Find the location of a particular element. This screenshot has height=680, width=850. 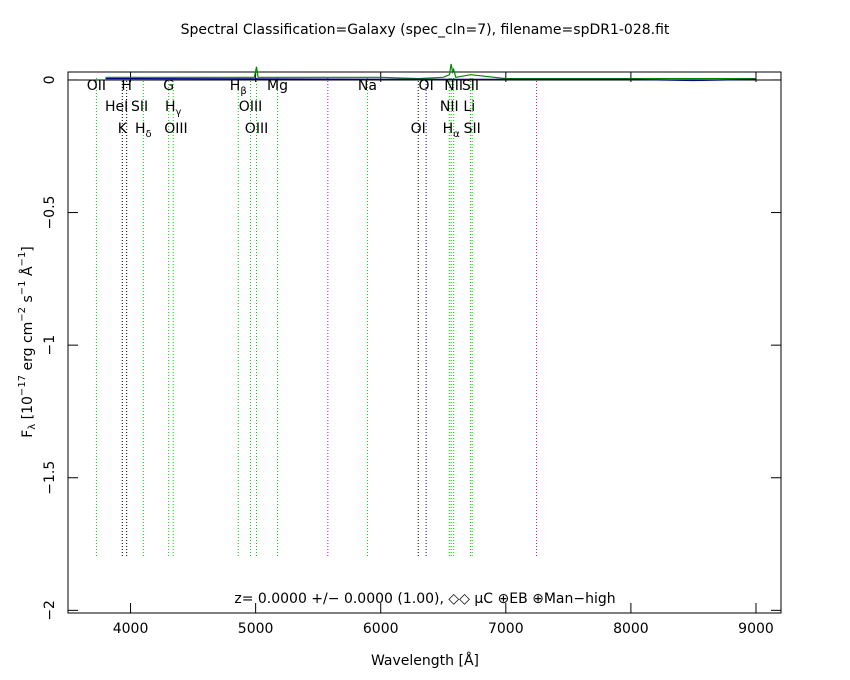

line-label-sub: α is located at coordinates (456, 134).